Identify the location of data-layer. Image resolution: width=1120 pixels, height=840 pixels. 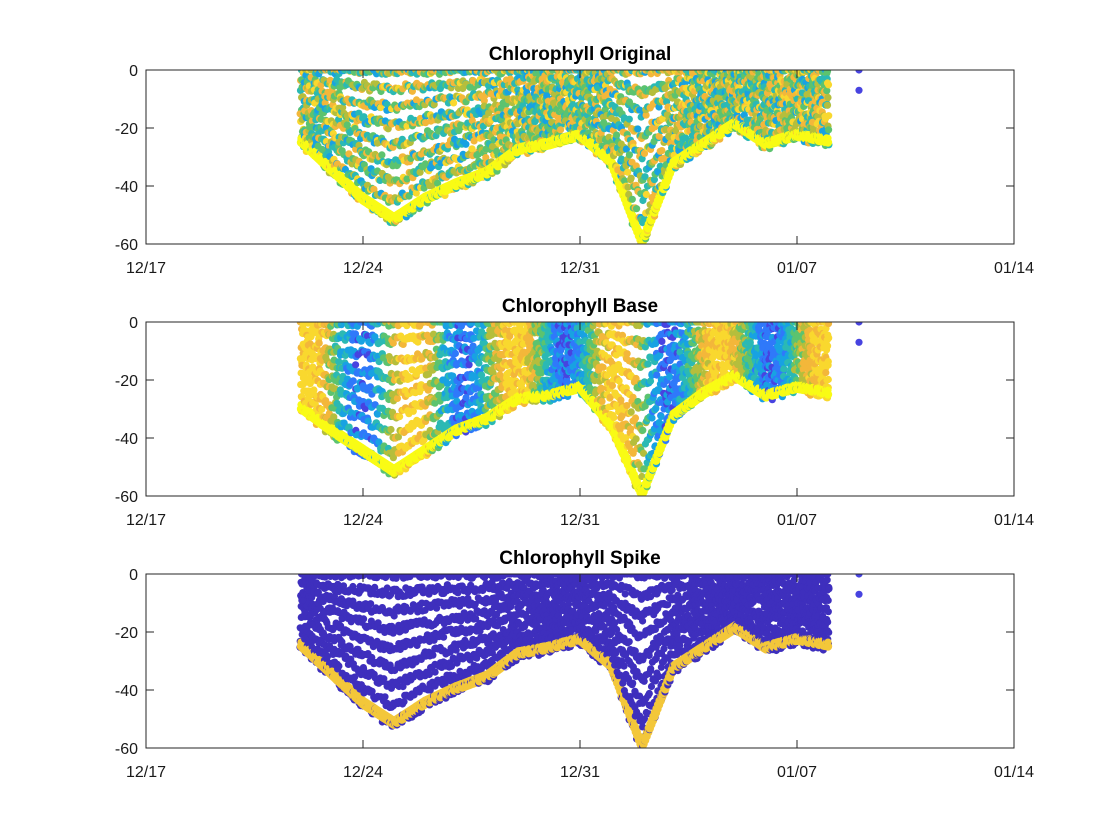
(579, 157).